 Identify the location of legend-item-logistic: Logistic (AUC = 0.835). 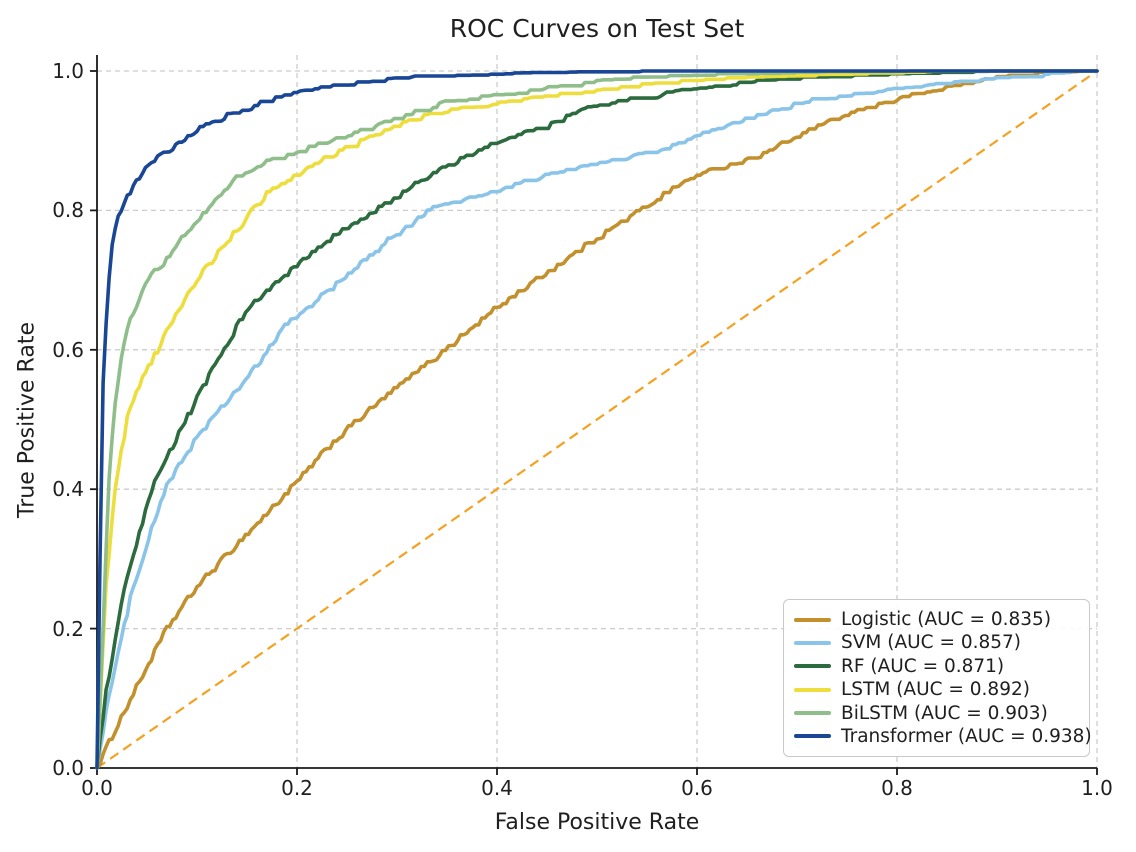
(936, 619).